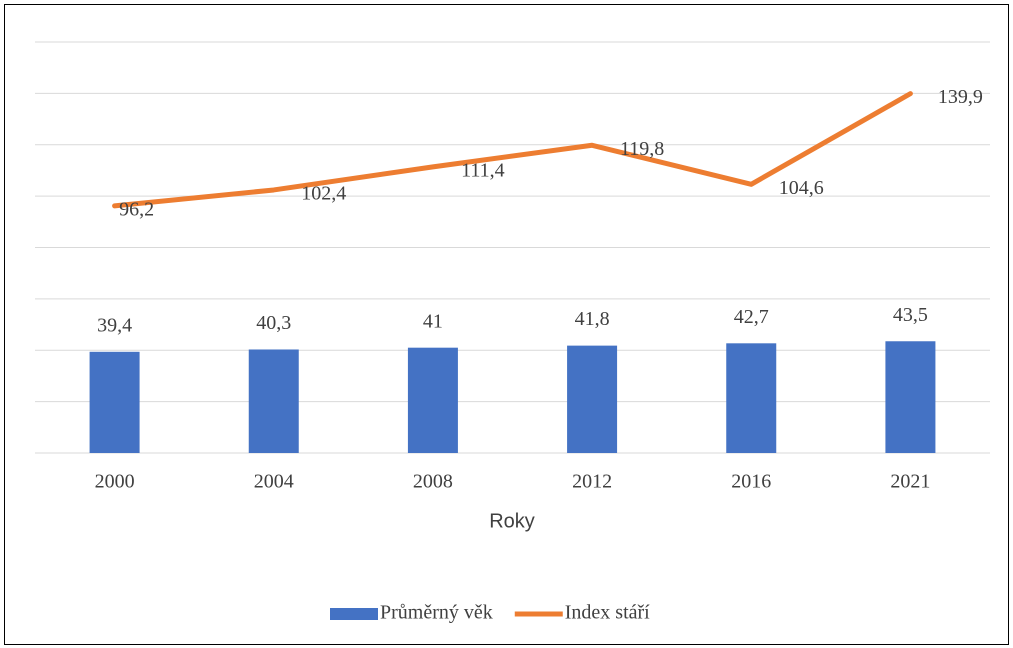 This screenshot has height=648, width=1013. What do you see at coordinates (801, 188) in the screenshot?
I see `data-label: 104,6` at bounding box center [801, 188].